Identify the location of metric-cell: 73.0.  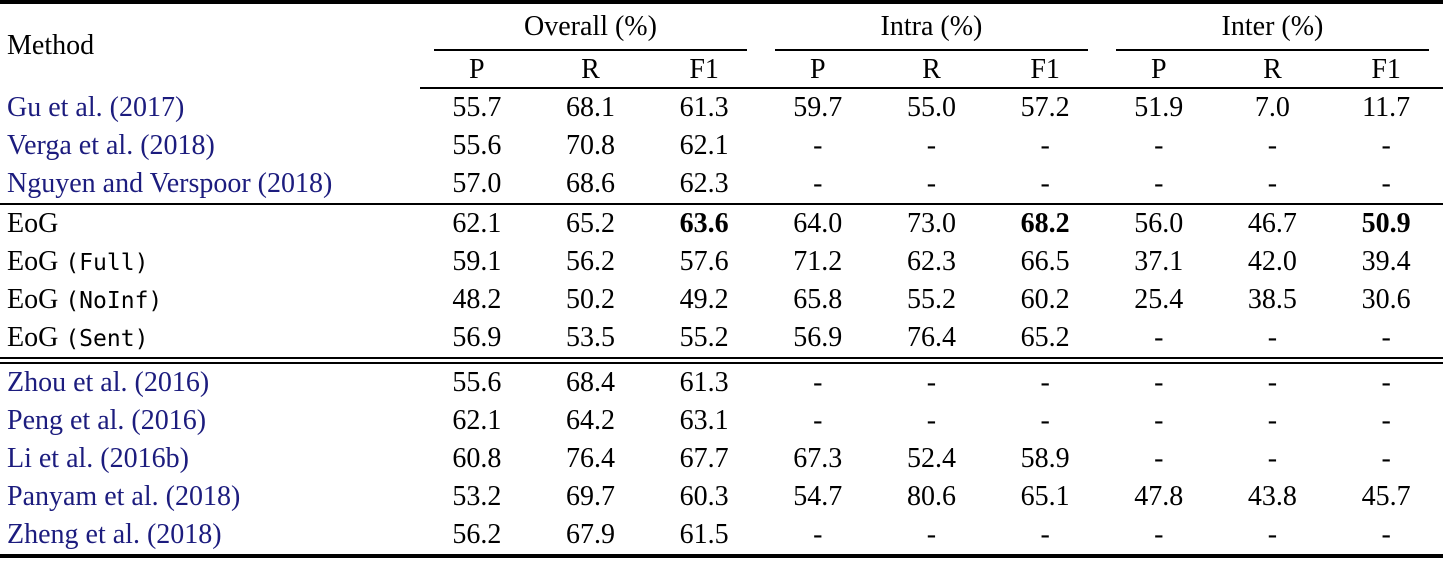
(931, 223).